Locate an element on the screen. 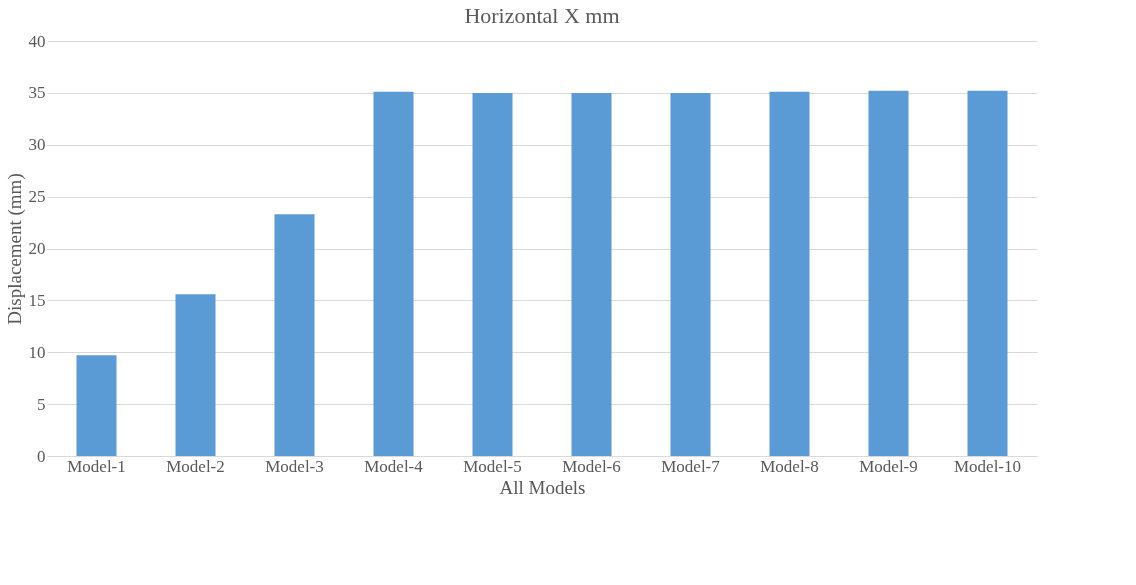 Image resolution: width=1136 pixels, height=585 pixels. y-tick-label: 20 is located at coordinates (37, 248).